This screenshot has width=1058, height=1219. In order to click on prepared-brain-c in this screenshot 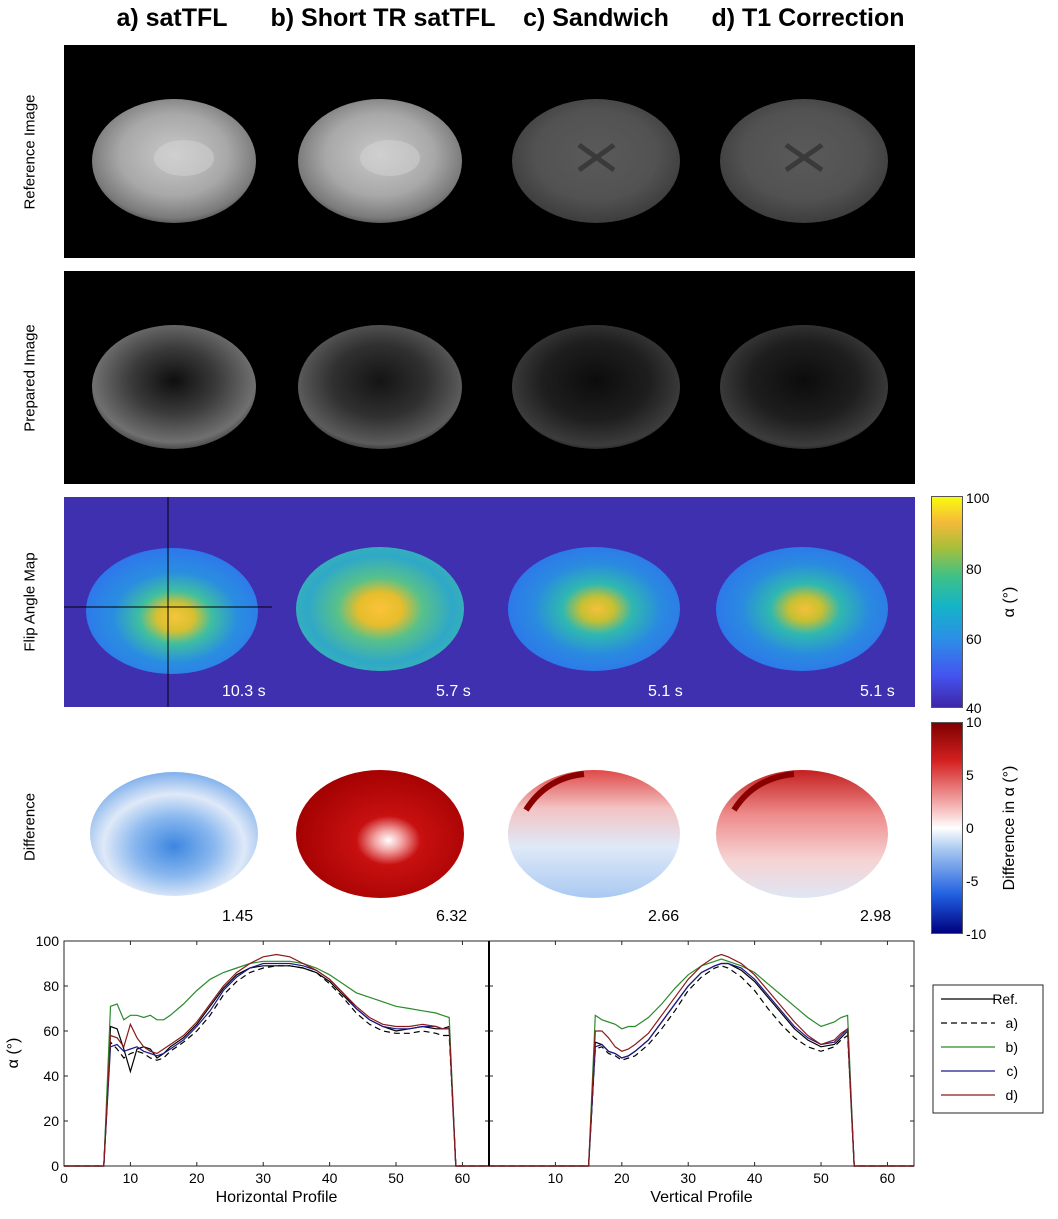, I will do `click(596, 387)`.